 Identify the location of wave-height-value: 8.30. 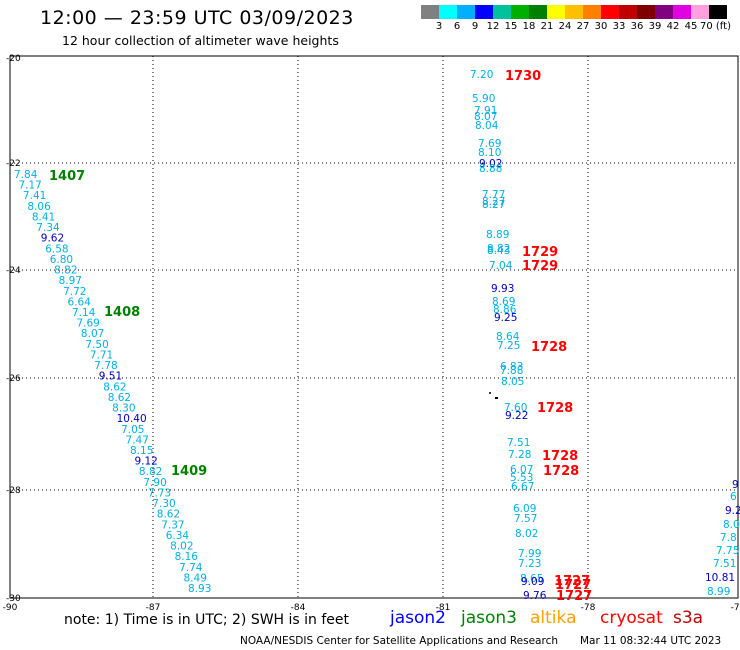
(123, 409).